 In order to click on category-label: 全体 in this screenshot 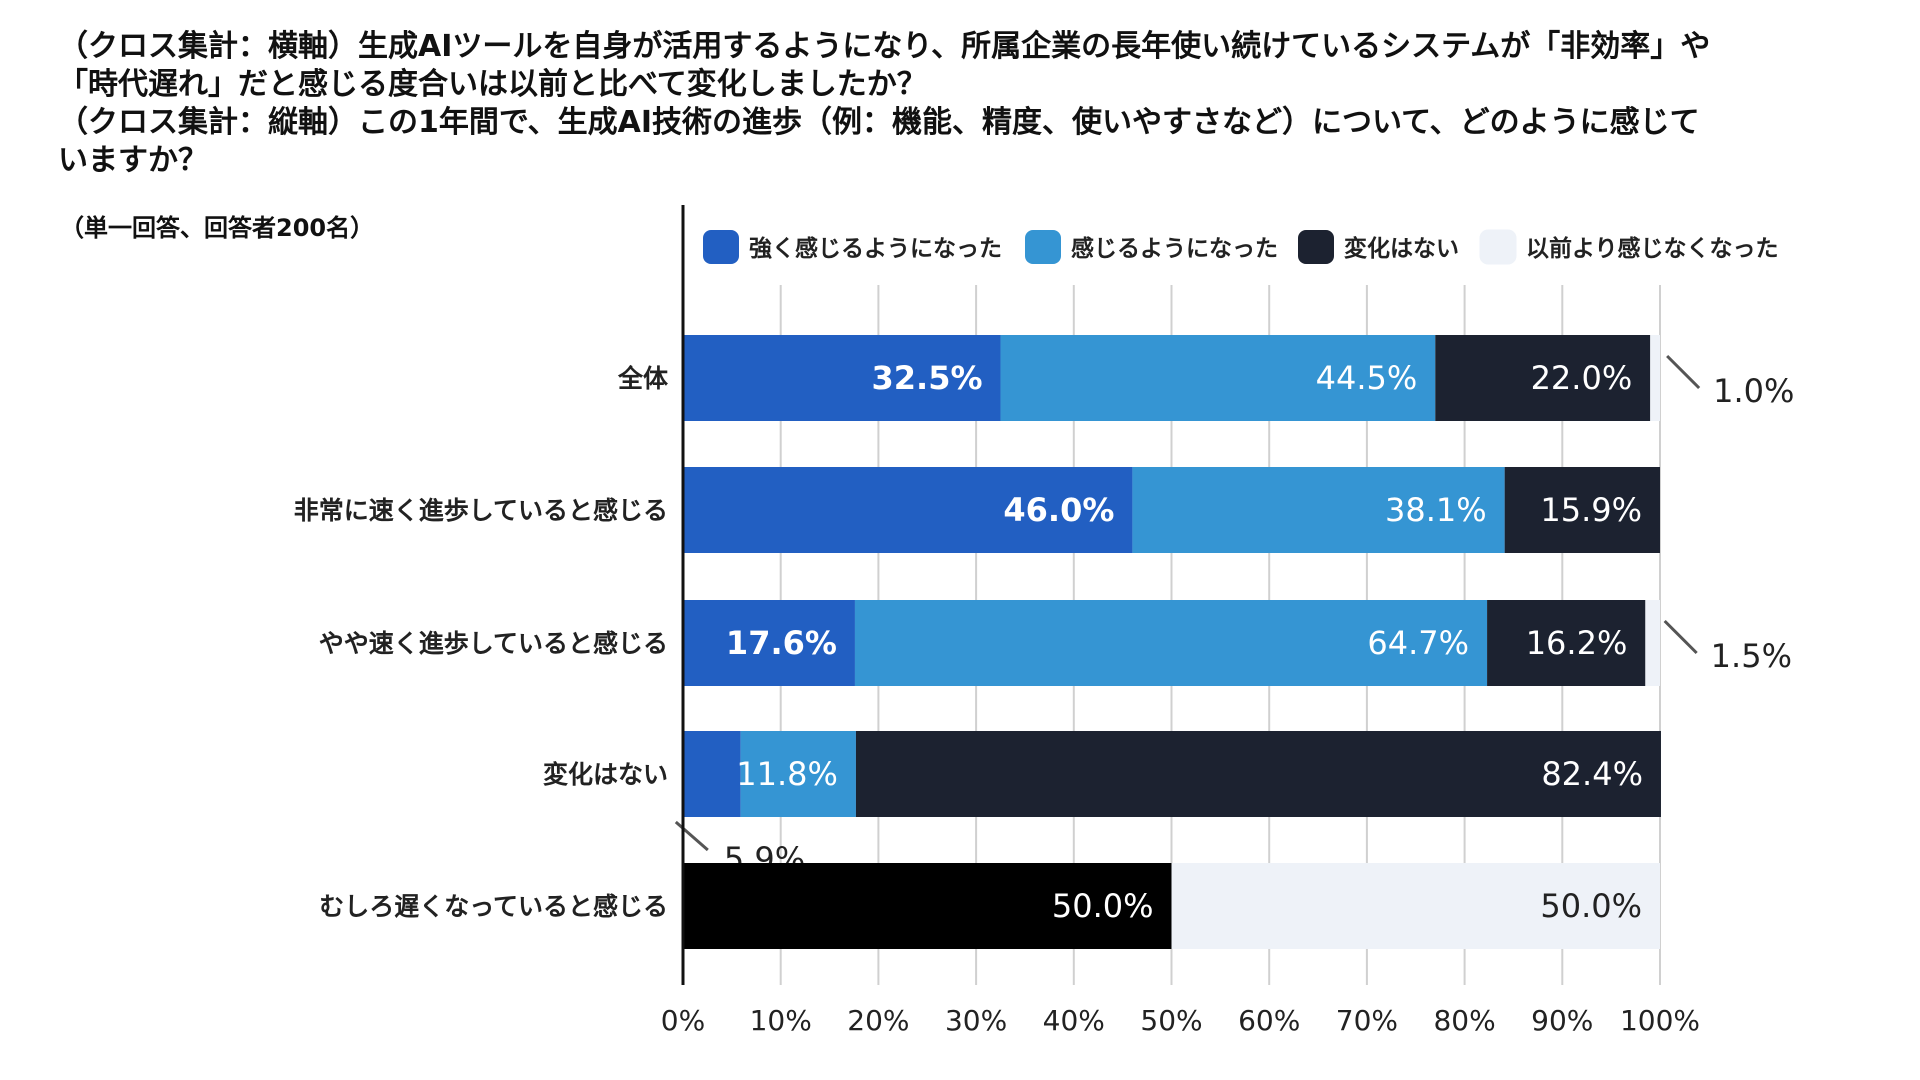, I will do `click(643, 378)`.